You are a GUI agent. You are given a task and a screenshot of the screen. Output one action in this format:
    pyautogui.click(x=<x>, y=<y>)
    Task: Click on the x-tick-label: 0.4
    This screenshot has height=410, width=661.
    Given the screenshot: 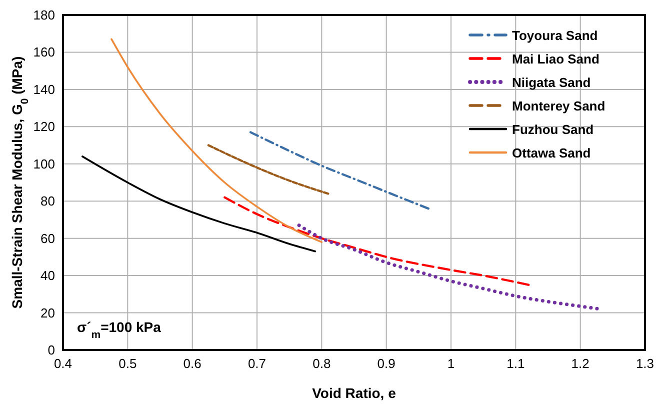 What is the action you would take?
    pyautogui.click(x=63, y=363)
    